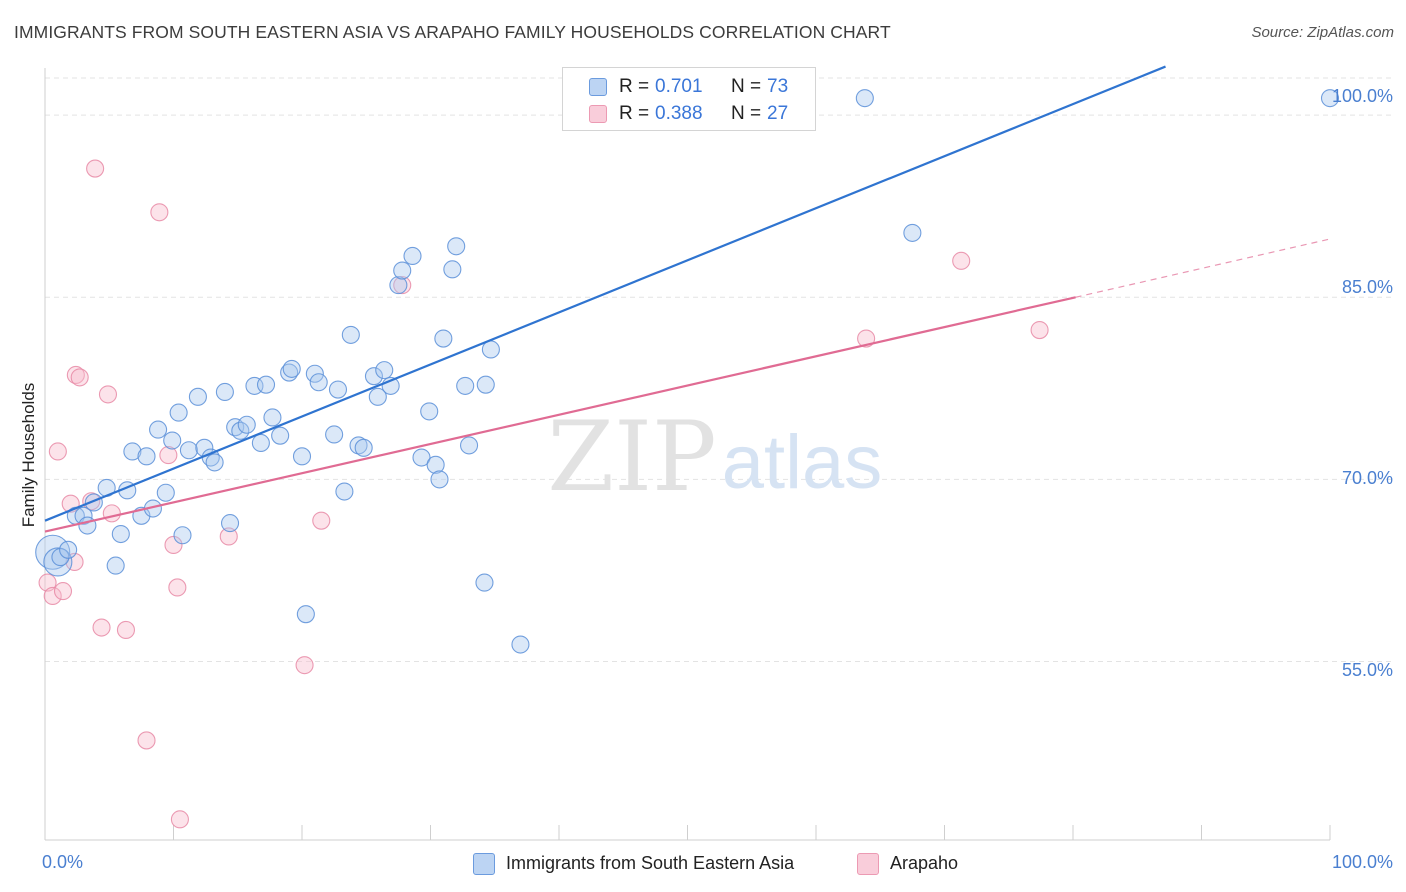  I want to click on legend-n-value: 27, so click(778, 113).